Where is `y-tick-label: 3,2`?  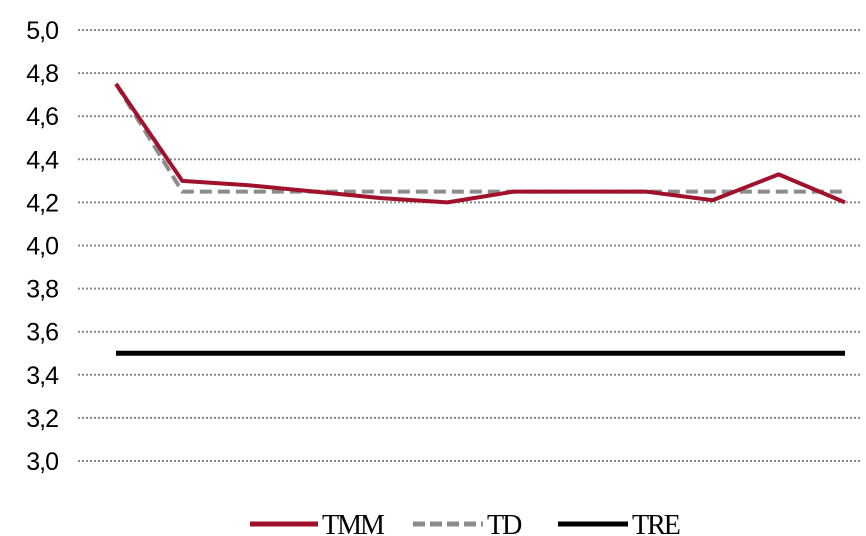
y-tick-label: 3,2 is located at coordinates (42, 419).